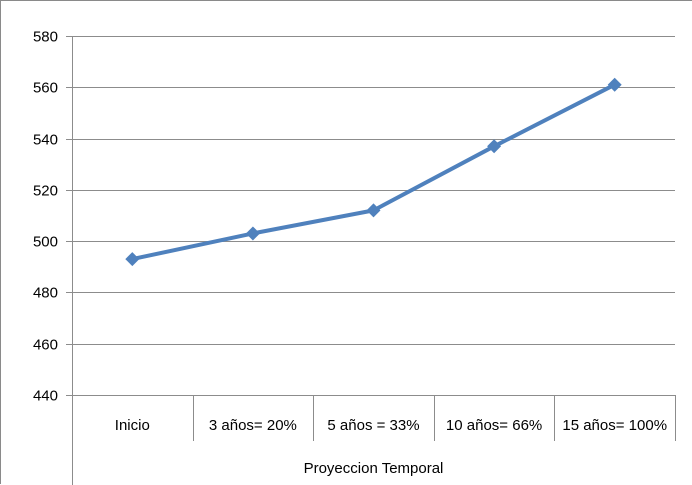 Image resolution: width=692 pixels, height=485 pixels. Describe the element at coordinates (45, 396) in the screenshot. I see `y-tick-label: 440` at that location.